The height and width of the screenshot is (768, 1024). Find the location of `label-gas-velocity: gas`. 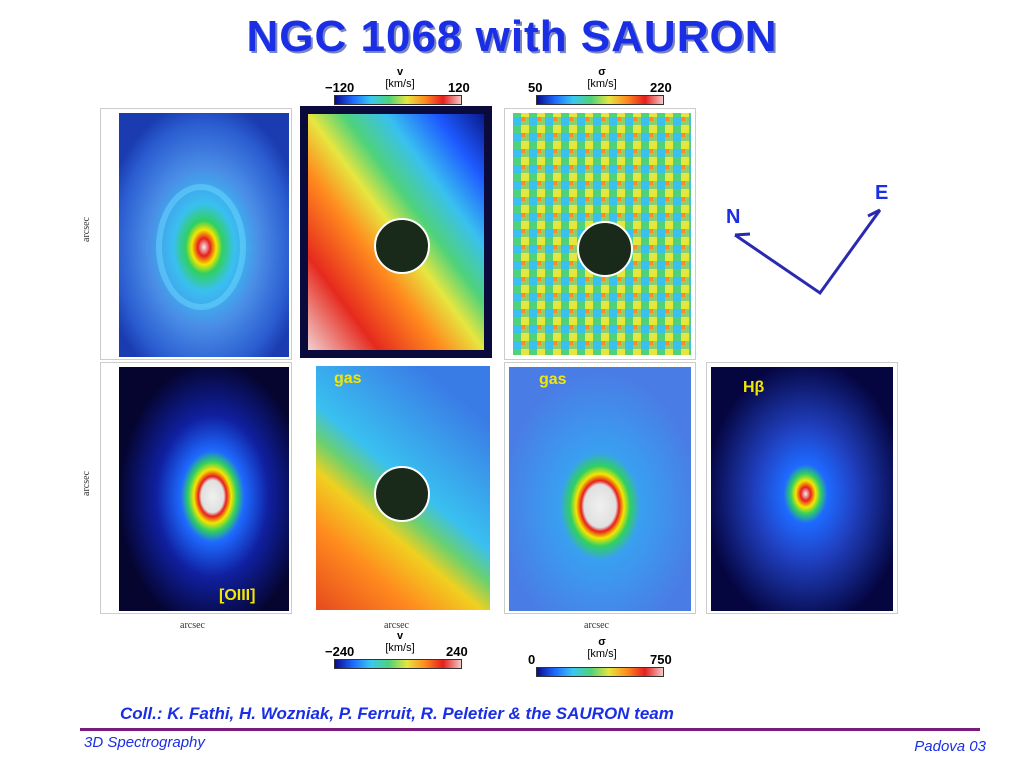

label-gas-velocity: gas is located at coordinates (348, 378).